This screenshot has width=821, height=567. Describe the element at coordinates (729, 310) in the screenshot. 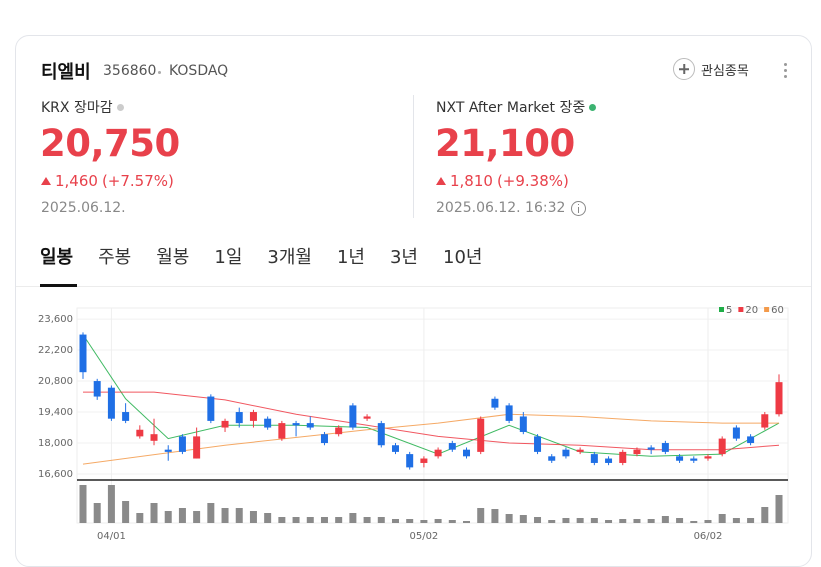

I see `legend-label: 5` at that location.